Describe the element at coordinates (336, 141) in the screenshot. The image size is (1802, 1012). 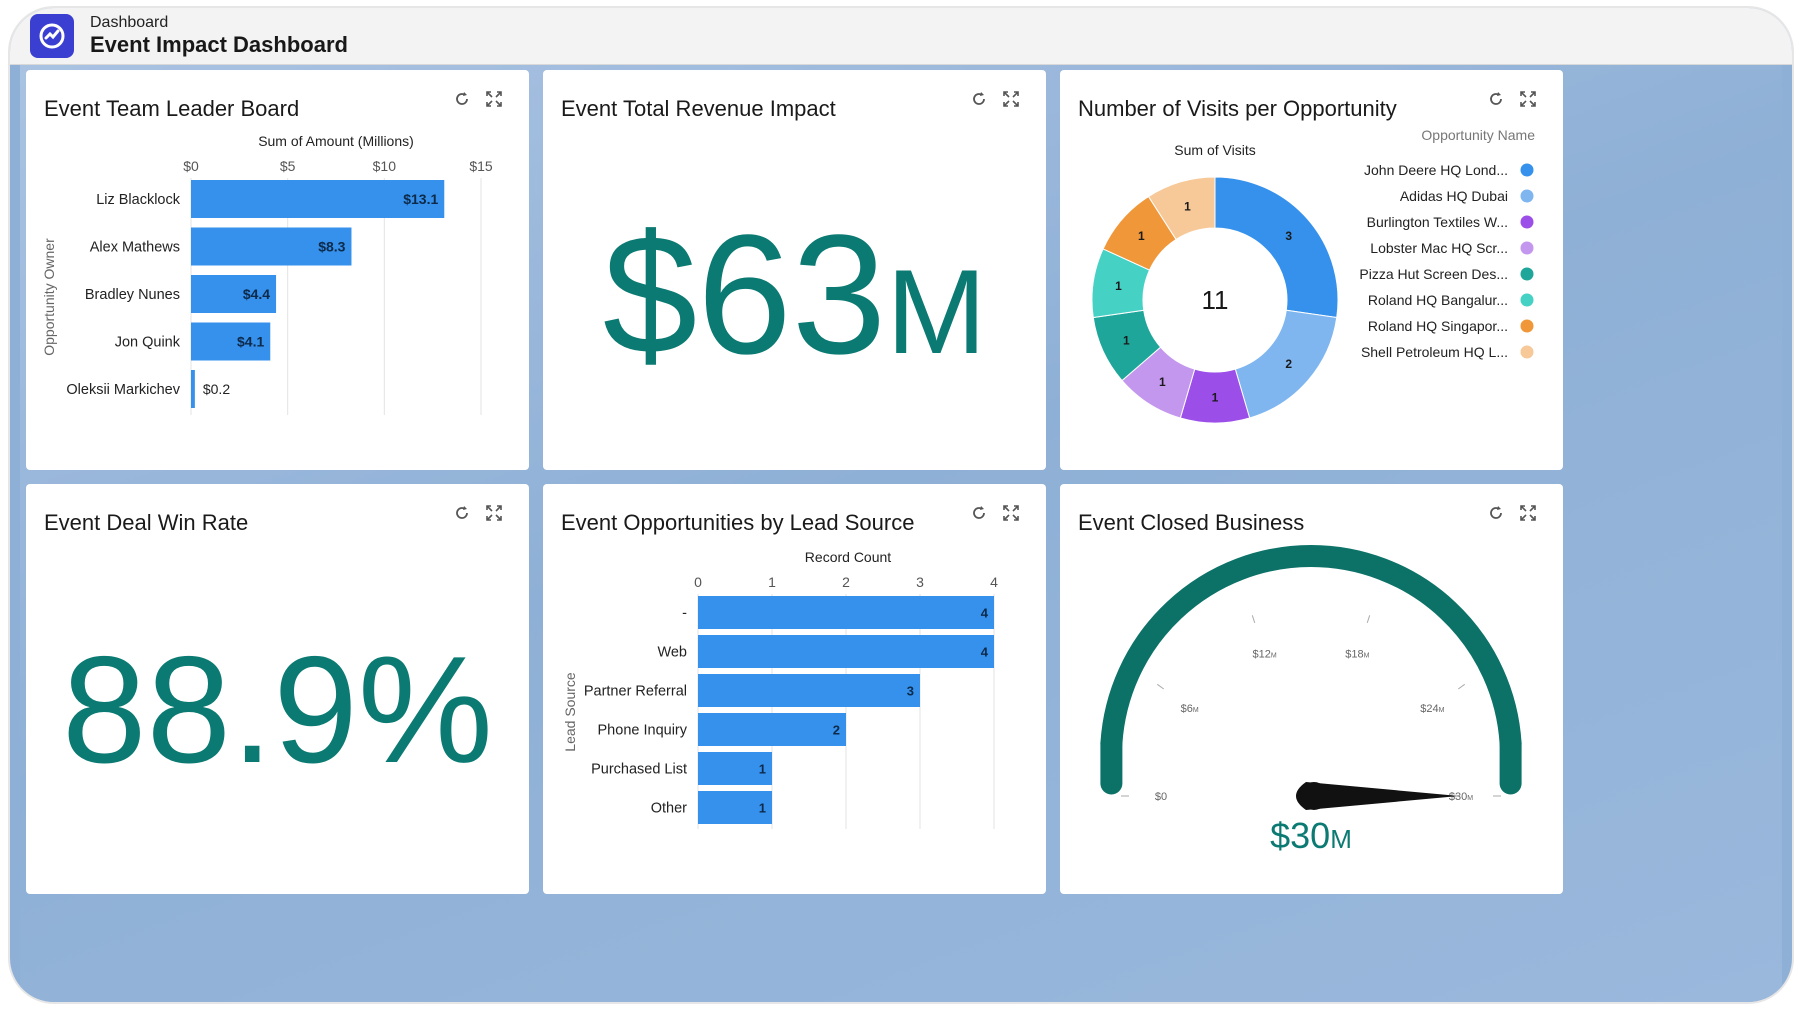
I see `x-axis-label: Sum of Amount (Millions)` at that location.